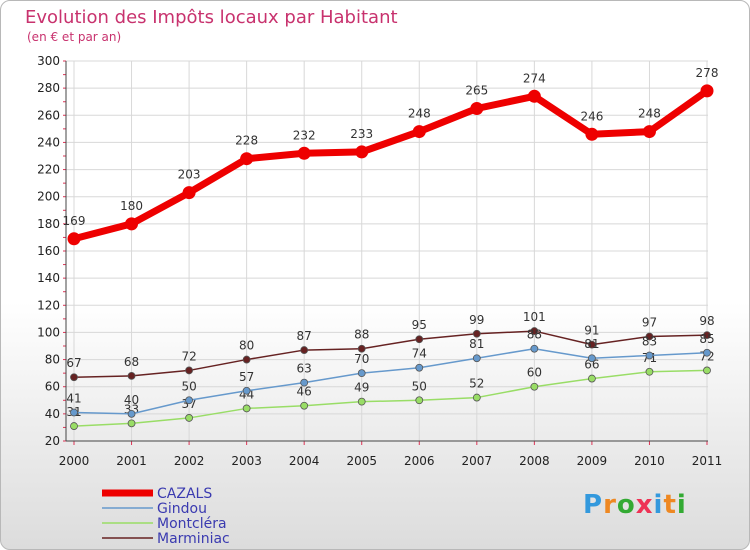  What do you see at coordinates (211, 17) in the screenshot?
I see `chart-title: Evolution des Impôts locaux par Habitant` at bounding box center [211, 17].